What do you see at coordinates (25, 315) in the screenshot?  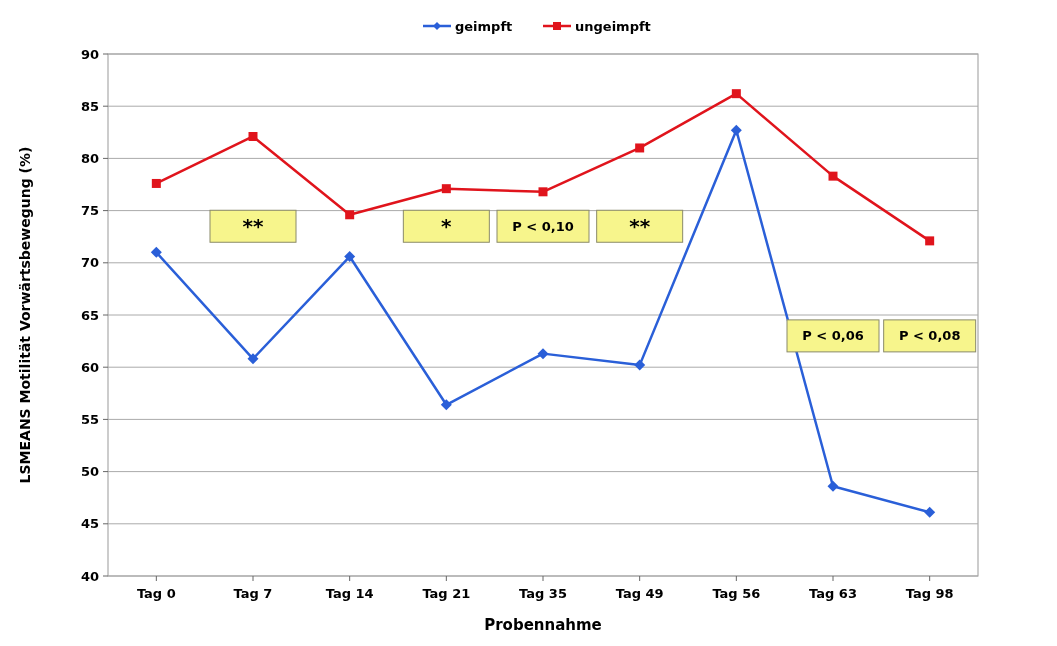 I see `y-axis-title: LSMEANS Motilität Vorwärtsbewegung (%)` at bounding box center [25, 315].